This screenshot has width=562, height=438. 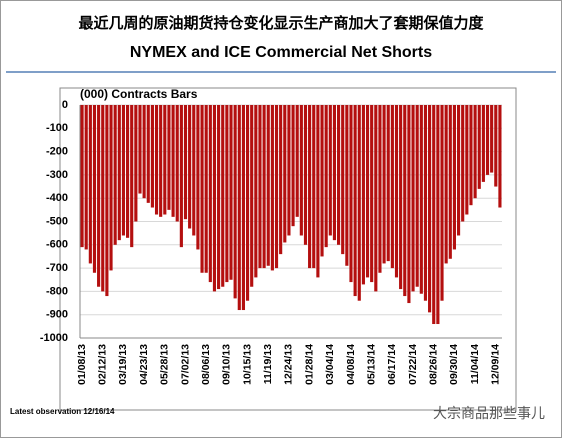 What do you see at coordinates (351, 364) in the screenshot?
I see `x-tick-label: 04/08/14` at bounding box center [351, 364].